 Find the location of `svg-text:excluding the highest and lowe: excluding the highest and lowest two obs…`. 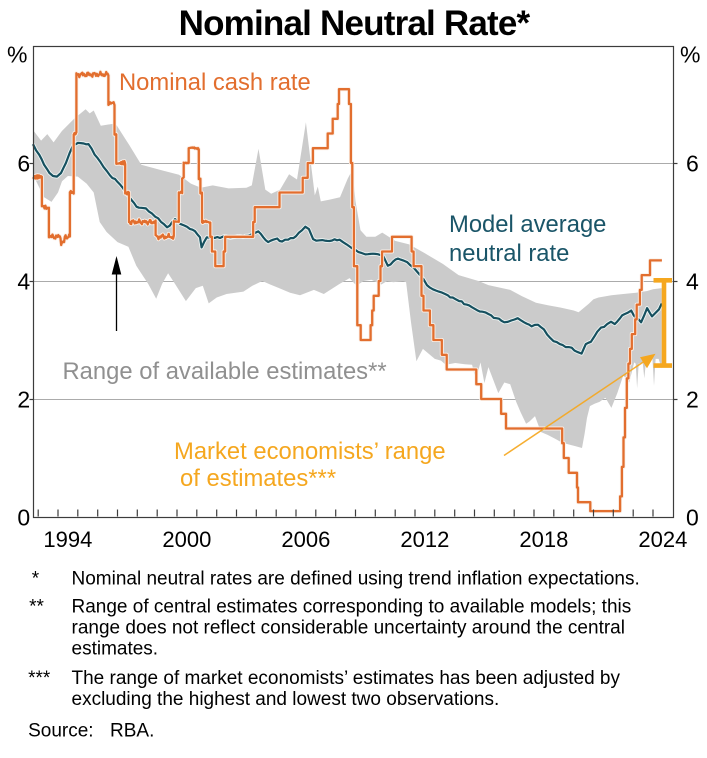

svg-text:excluding the highest and lowe: excluding the highest and lowest two obs… is located at coordinates (286, 699).